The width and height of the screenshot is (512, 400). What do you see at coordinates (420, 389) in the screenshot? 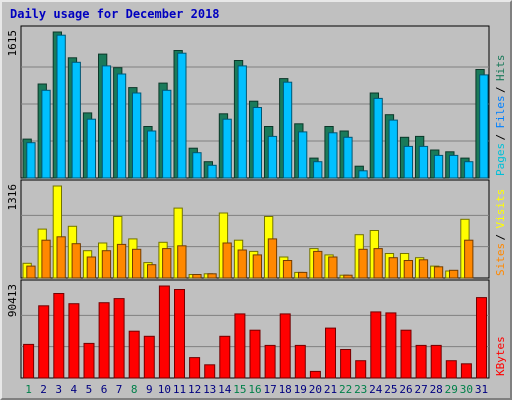
I see `x-tick-day-27: 27` at bounding box center [420, 389].